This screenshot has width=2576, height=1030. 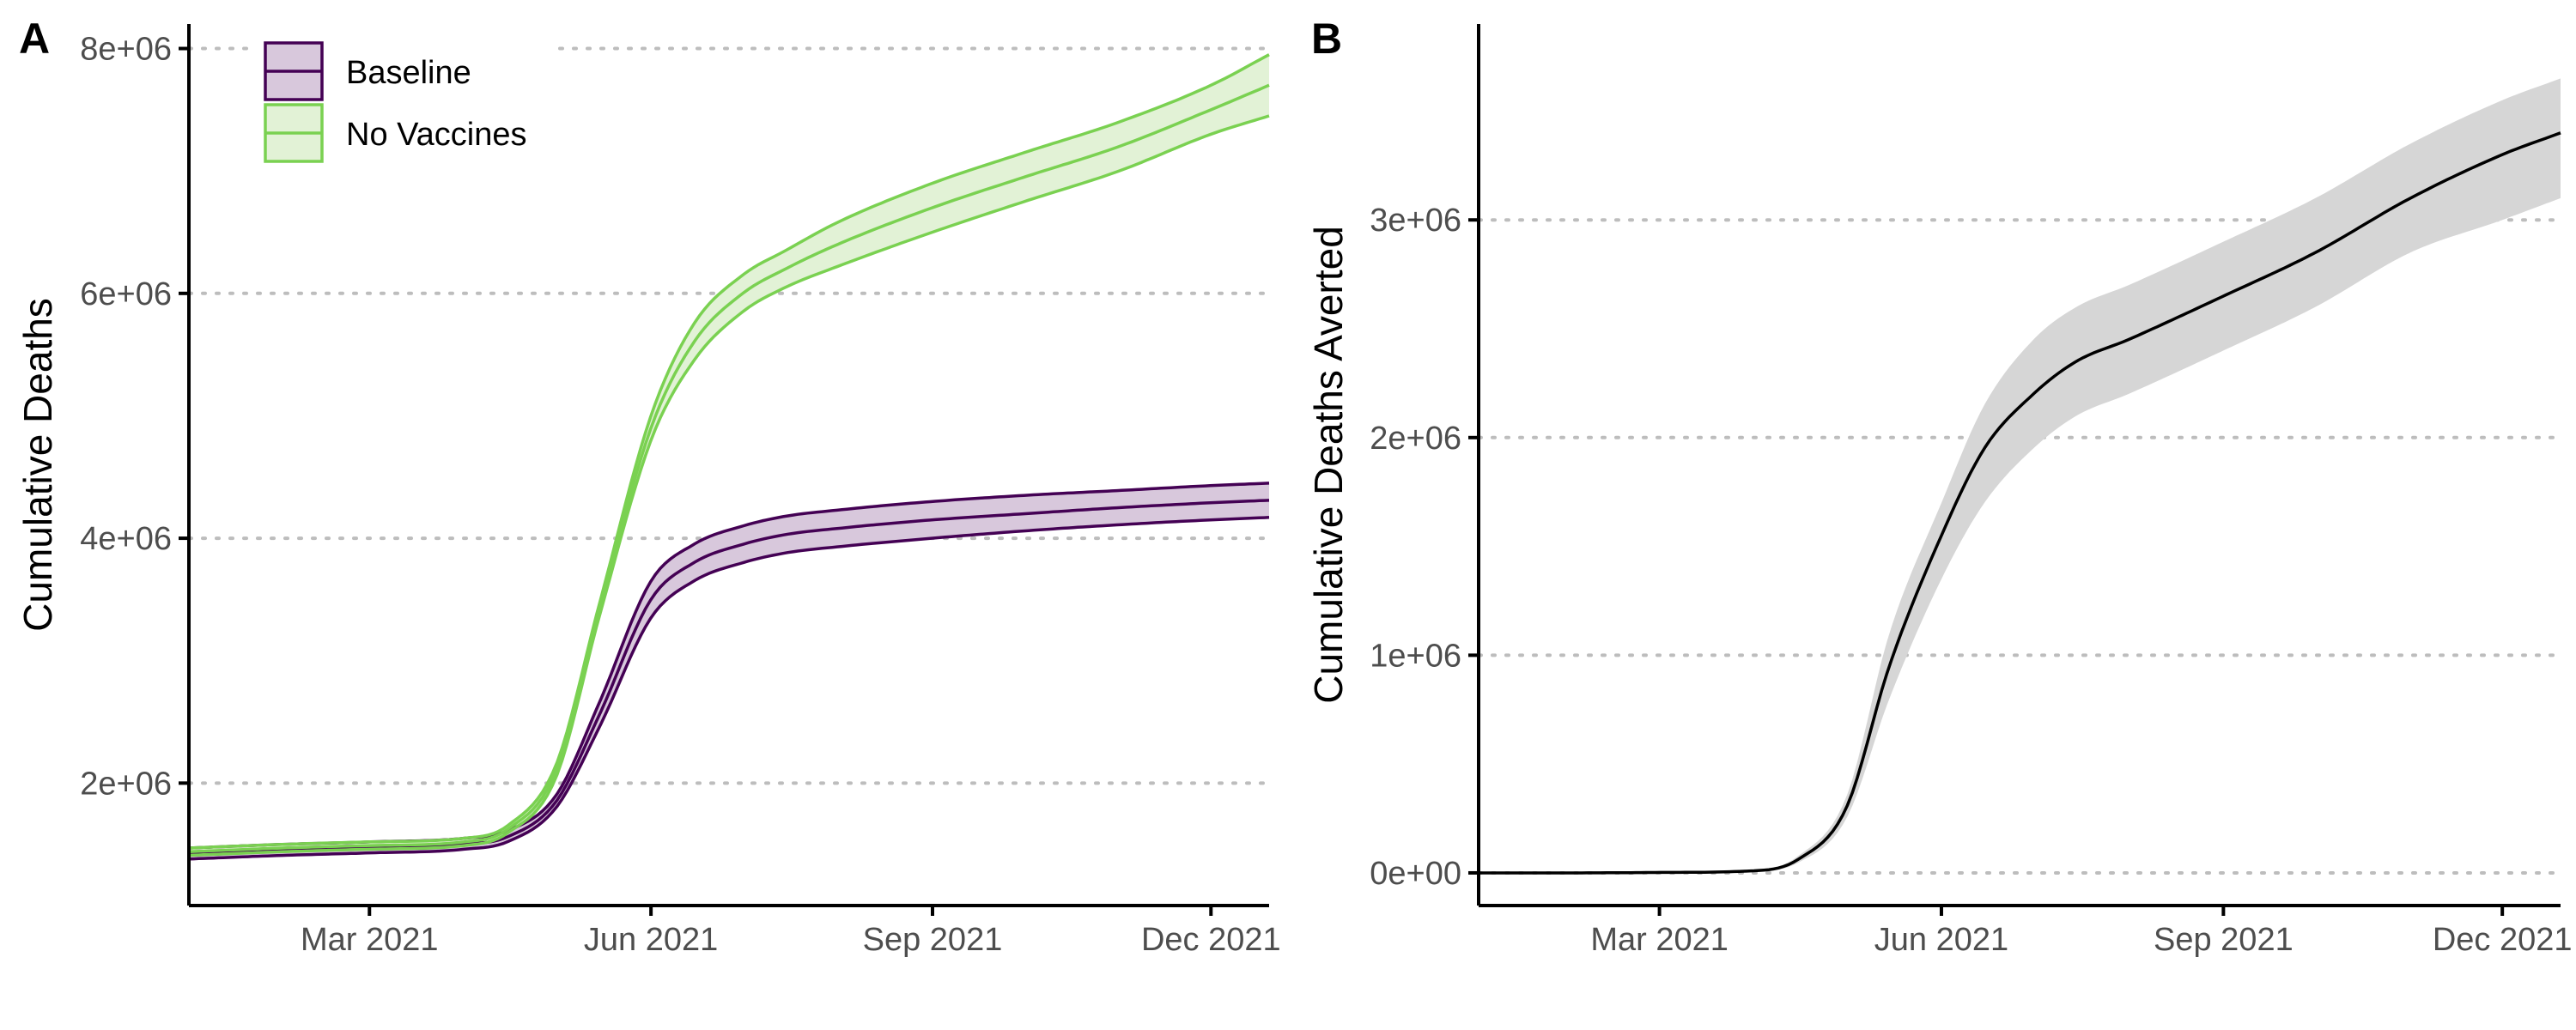 I want to click on panel-a-y-axis-title: Cumulative Deaths, so click(x=37, y=465).